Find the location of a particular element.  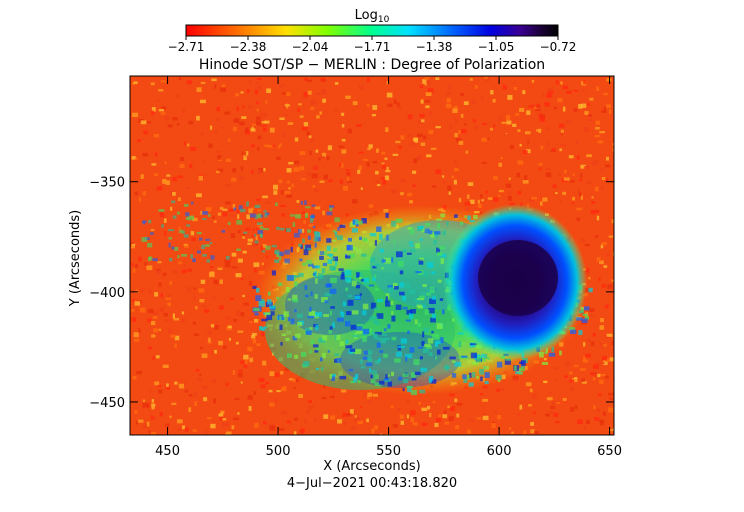

x-tick-label: 600 is located at coordinates (499, 451).